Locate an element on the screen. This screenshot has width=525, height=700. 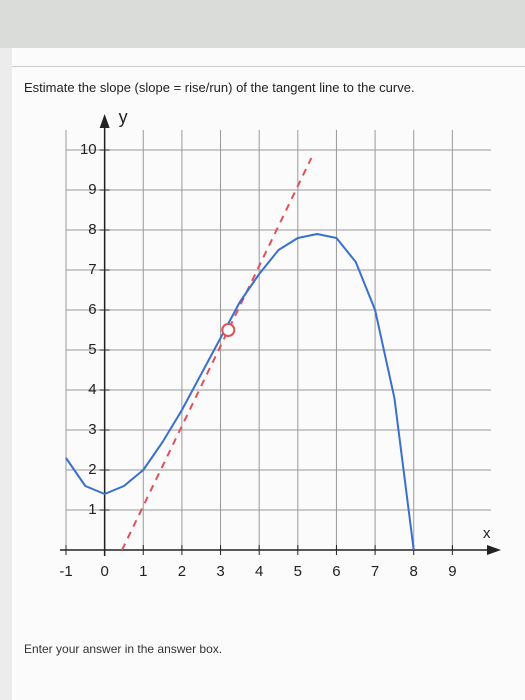
y-tick-label: 8 is located at coordinates (92, 229).